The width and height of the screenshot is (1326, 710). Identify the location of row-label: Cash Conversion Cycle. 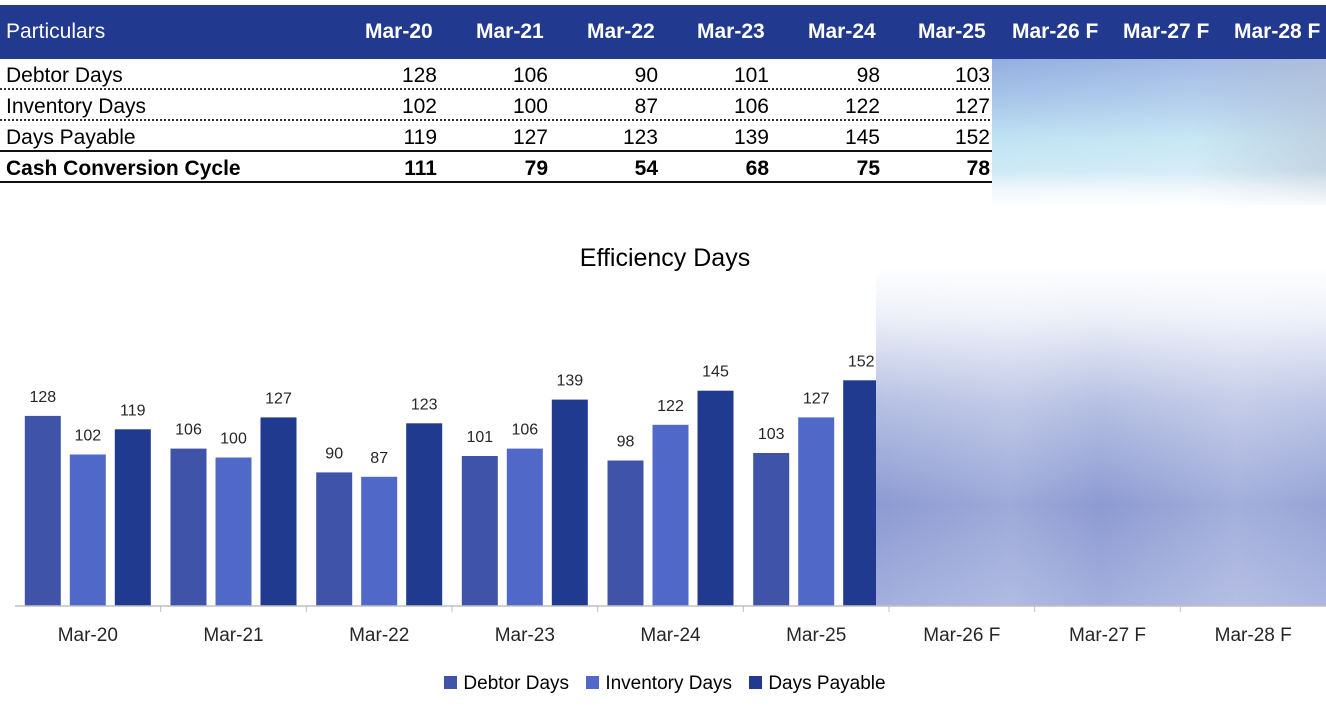
(123, 168).